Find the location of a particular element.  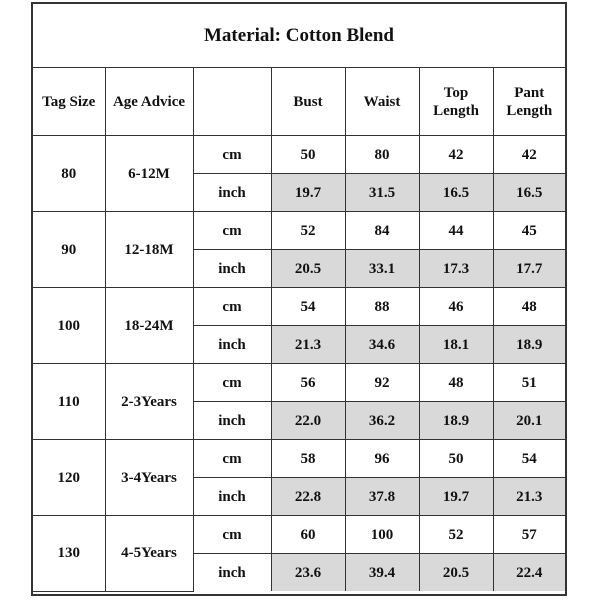

age-advice-cell: 3-4Years is located at coordinates (149, 477).